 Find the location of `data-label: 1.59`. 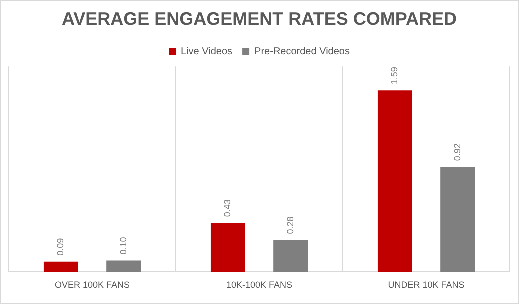

data-label: 1.59 is located at coordinates (395, 76).